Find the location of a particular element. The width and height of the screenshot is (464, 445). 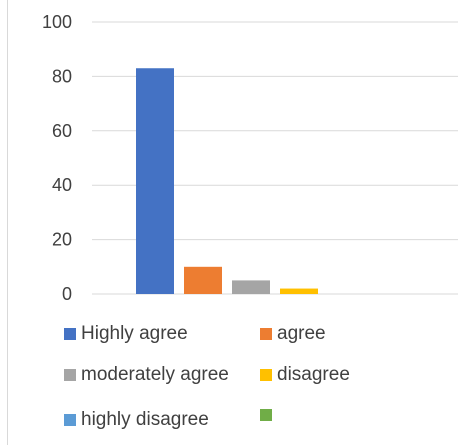

legend-label: moderately agree is located at coordinates (155, 374).